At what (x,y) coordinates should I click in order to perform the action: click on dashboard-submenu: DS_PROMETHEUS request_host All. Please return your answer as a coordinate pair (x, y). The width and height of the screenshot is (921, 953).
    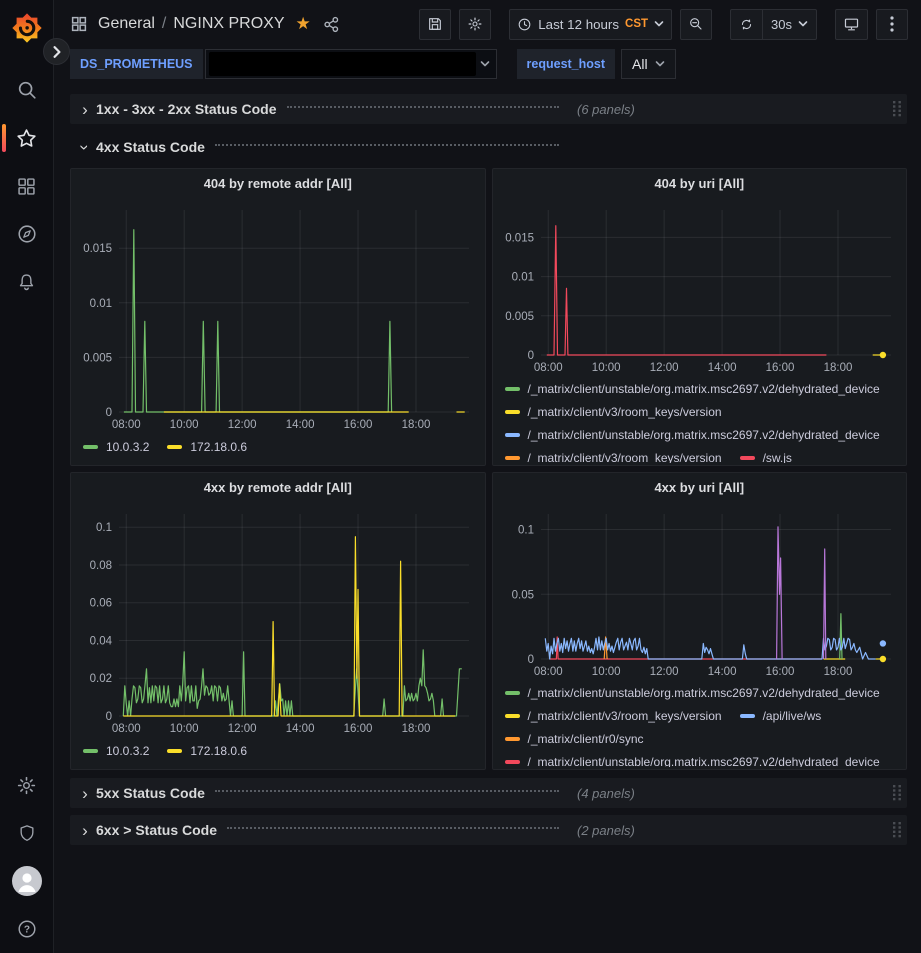
    Looking at the image, I should click on (487, 68).